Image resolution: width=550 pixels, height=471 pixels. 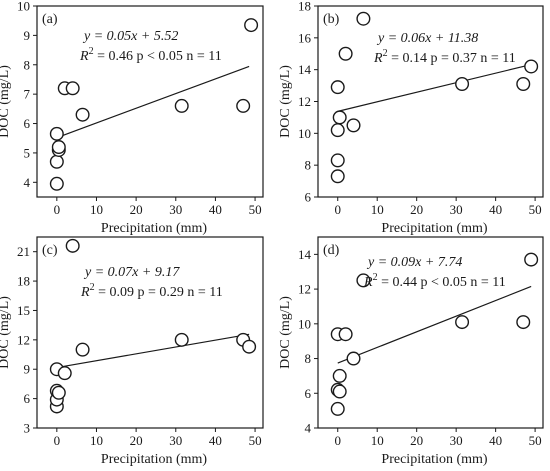 What do you see at coordinates (50, 250) in the screenshot?
I see `panel-label: (c)` at bounding box center [50, 250].